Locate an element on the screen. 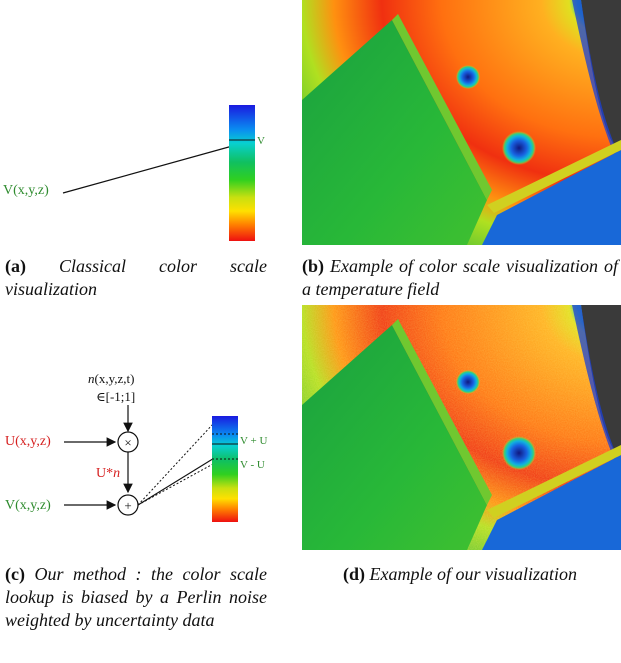 The height and width of the screenshot is (663, 621). svg-text: n(x,y,z,t) is located at coordinates (111, 378).